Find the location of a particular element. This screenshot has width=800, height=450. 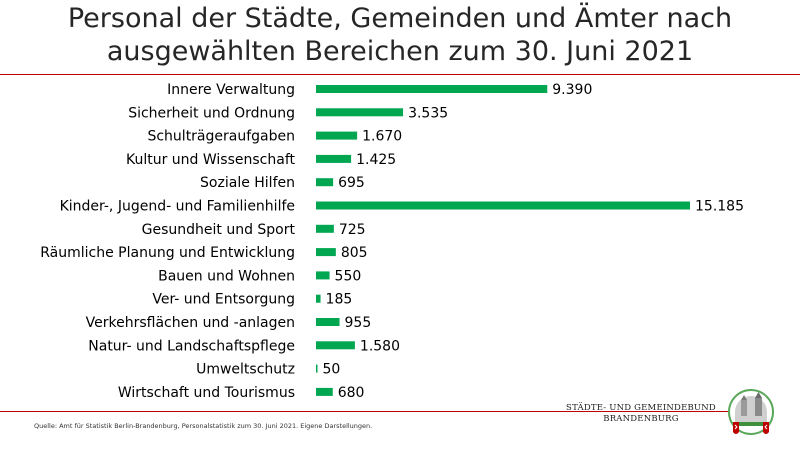

data-label: 1.670 is located at coordinates (382, 137).